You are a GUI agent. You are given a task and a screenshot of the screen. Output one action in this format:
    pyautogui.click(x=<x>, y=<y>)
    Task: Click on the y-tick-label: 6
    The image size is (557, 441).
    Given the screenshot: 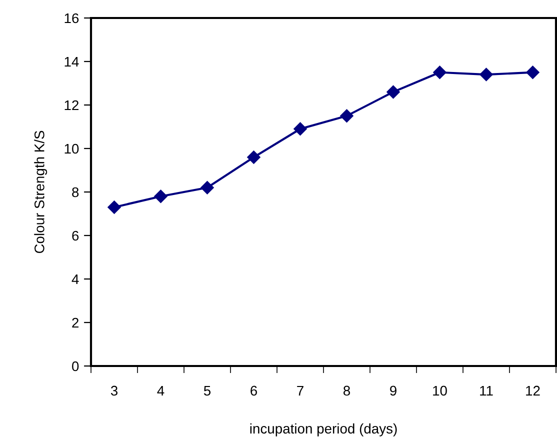 What is the action you would take?
    pyautogui.click(x=75, y=235)
    